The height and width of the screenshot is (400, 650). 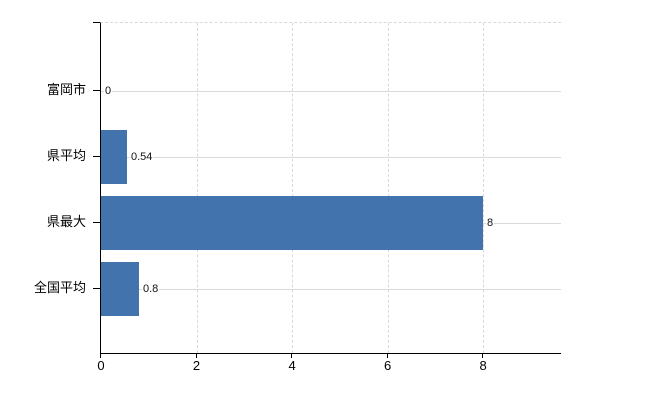 What do you see at coordinates (96, 22) in the screenshot?
I see `y-axis-top-tick` at bounding box center [96, 22].